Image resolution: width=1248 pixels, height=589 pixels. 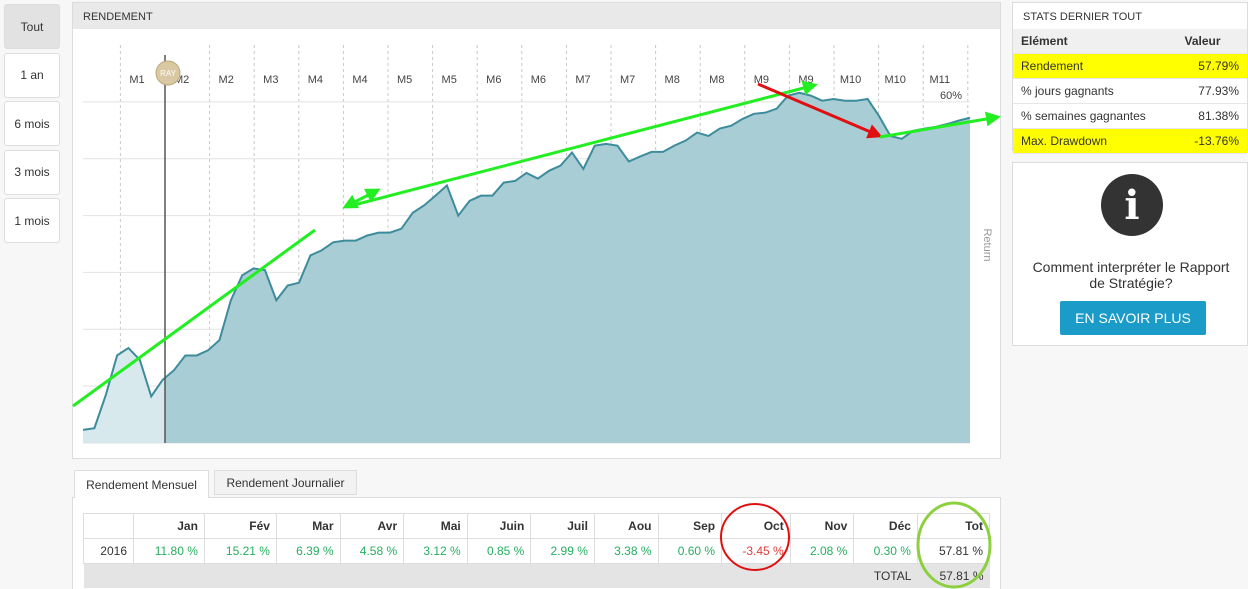 I want to click on month-header: Fév, so click(x=240, y=526).